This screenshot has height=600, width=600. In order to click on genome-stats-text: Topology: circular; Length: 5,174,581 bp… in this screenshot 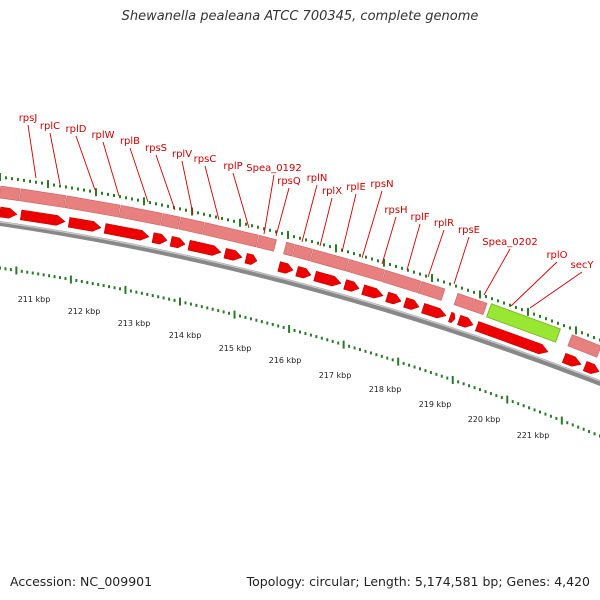, I will do `click(418, 581)`.